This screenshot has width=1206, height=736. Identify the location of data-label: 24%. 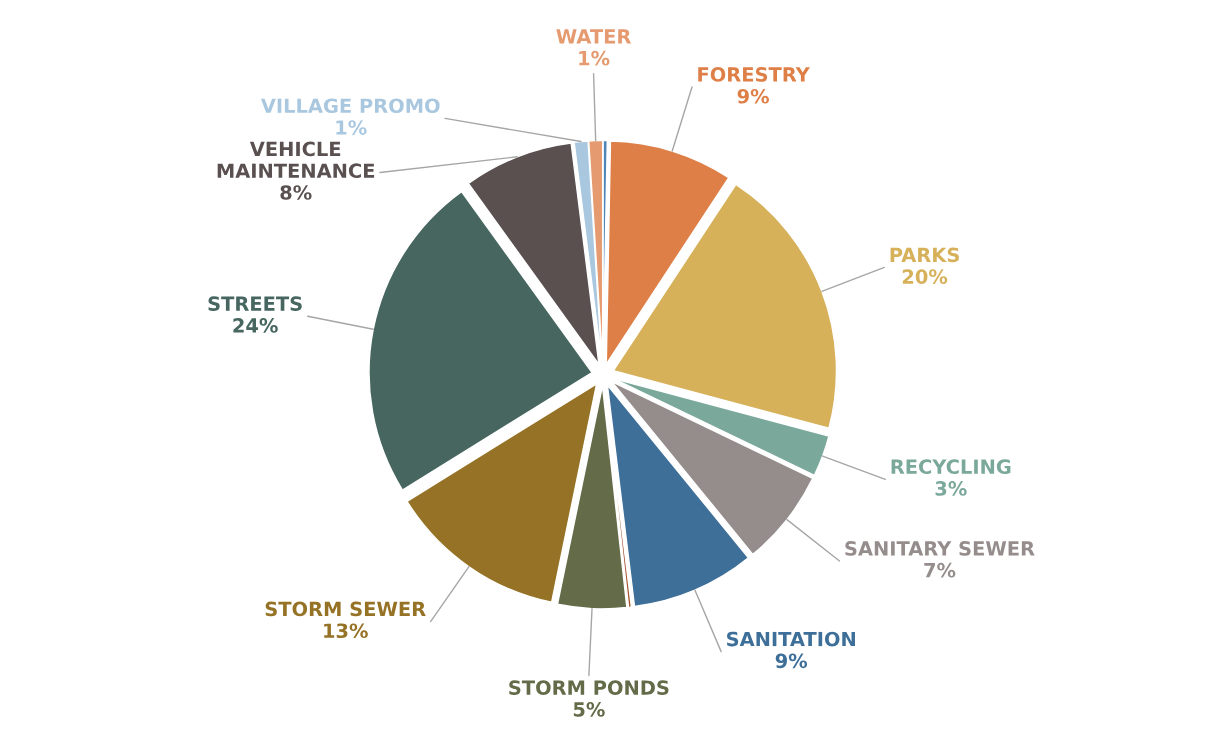
(255, 325).